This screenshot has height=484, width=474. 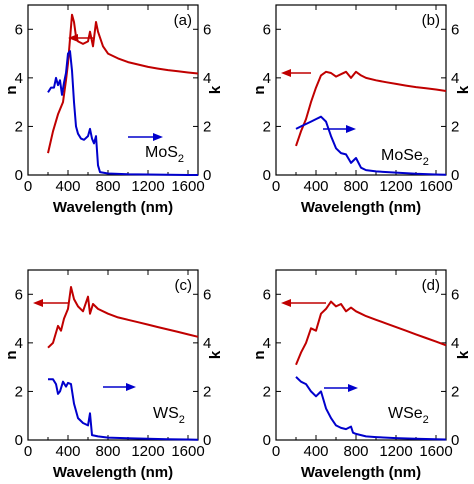 I want to click on material-label: WSe2, so click(x=408, y=415).